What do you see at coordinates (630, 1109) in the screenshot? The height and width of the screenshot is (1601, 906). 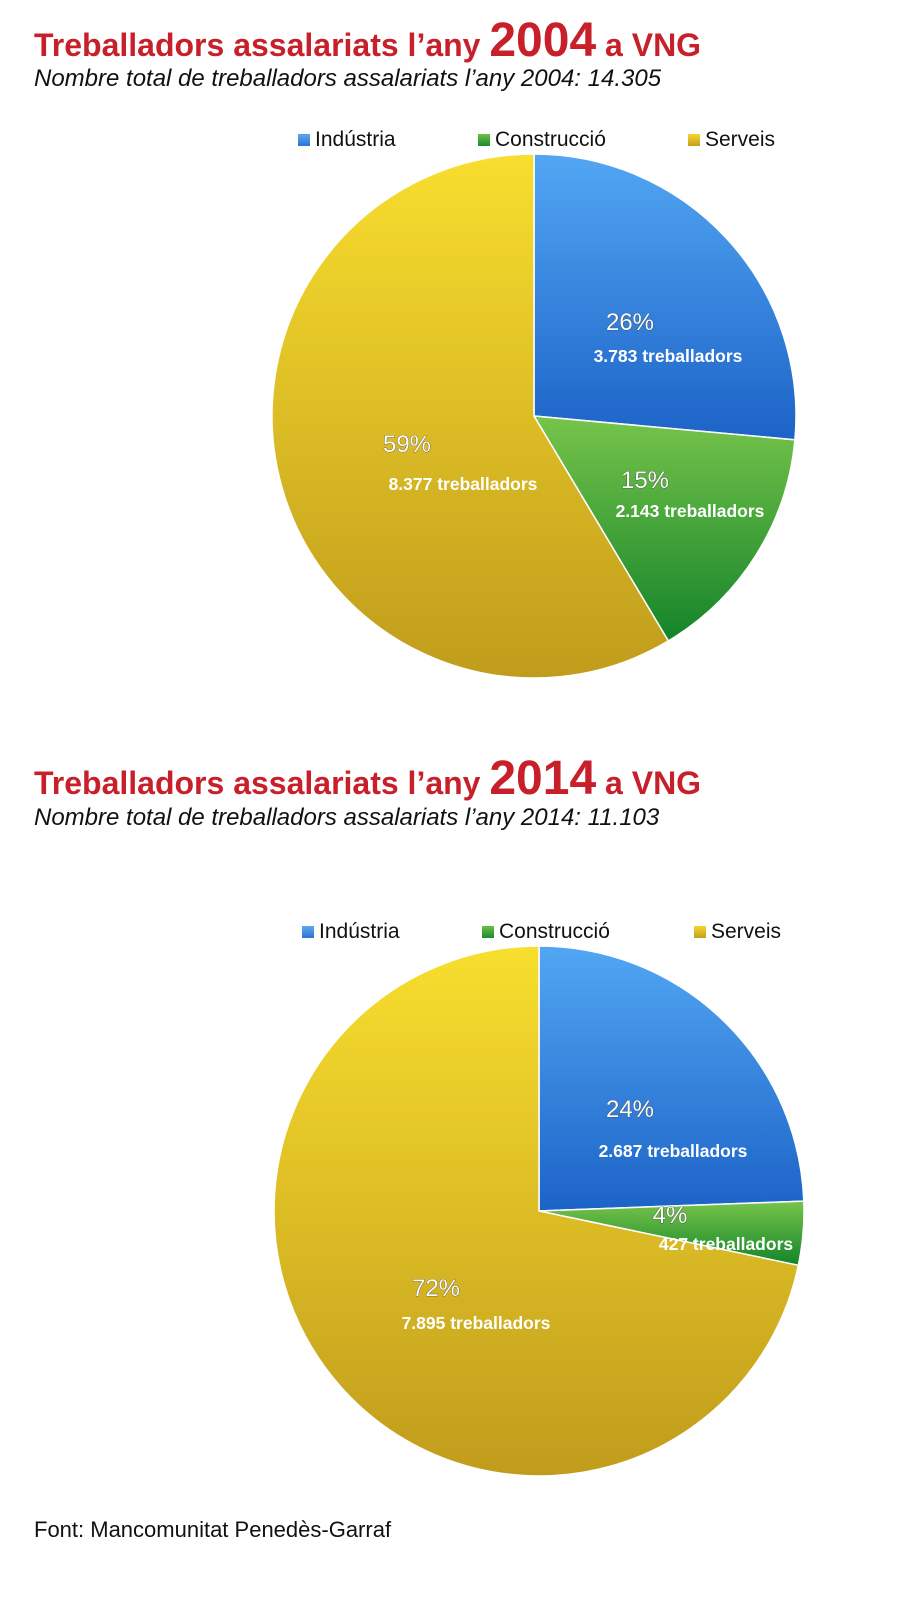 I see `slice-percent-label-industria: 24%` at bounding box center [630, 1109].